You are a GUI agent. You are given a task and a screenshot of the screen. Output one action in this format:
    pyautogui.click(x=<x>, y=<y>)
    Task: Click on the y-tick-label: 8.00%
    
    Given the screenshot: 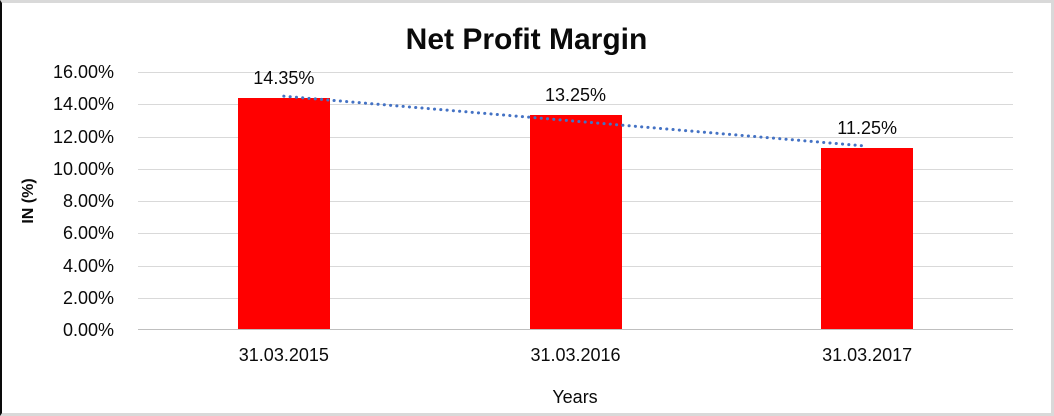 What is the action you would take?
    pyautogui.click(x=88, y=201)
    